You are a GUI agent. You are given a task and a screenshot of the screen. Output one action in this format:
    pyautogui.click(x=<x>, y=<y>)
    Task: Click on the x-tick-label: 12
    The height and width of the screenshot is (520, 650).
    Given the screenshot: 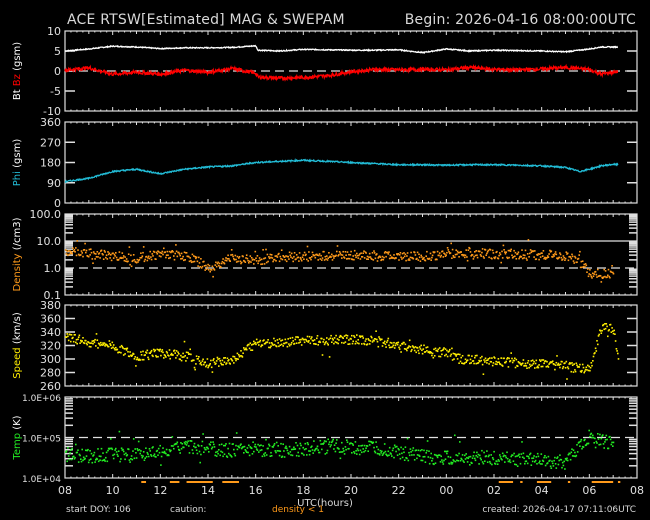 What is the action you would take?
    pyautogui.click(x=160, y=490)
    